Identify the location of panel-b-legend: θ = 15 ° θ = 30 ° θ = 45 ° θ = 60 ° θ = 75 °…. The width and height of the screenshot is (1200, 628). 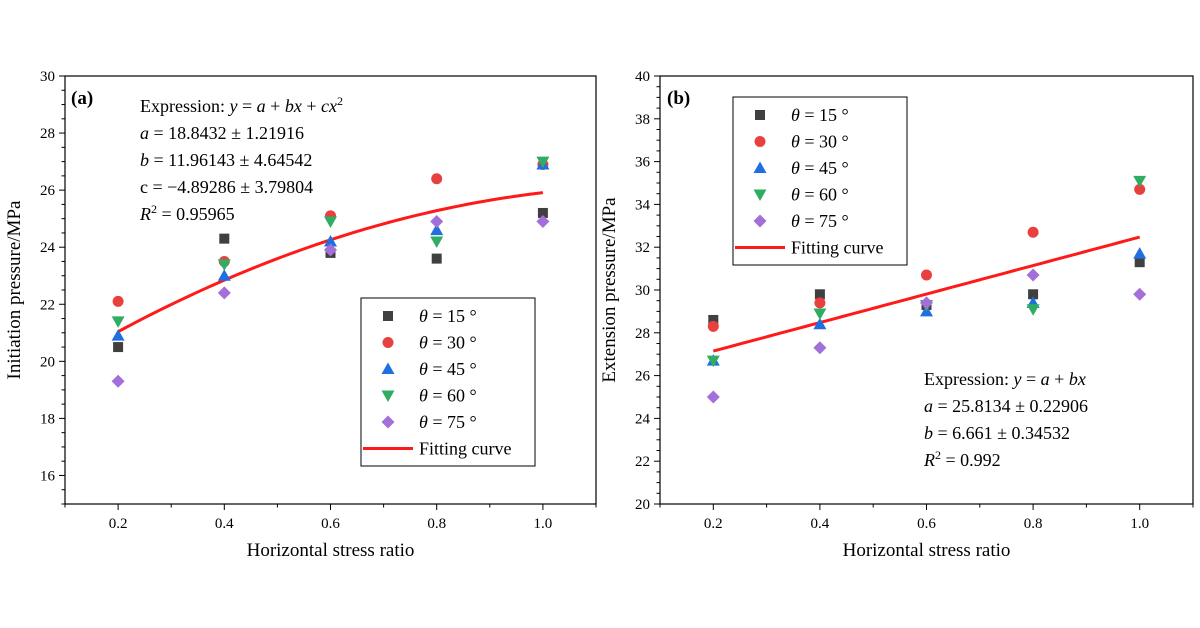
(820, 181).